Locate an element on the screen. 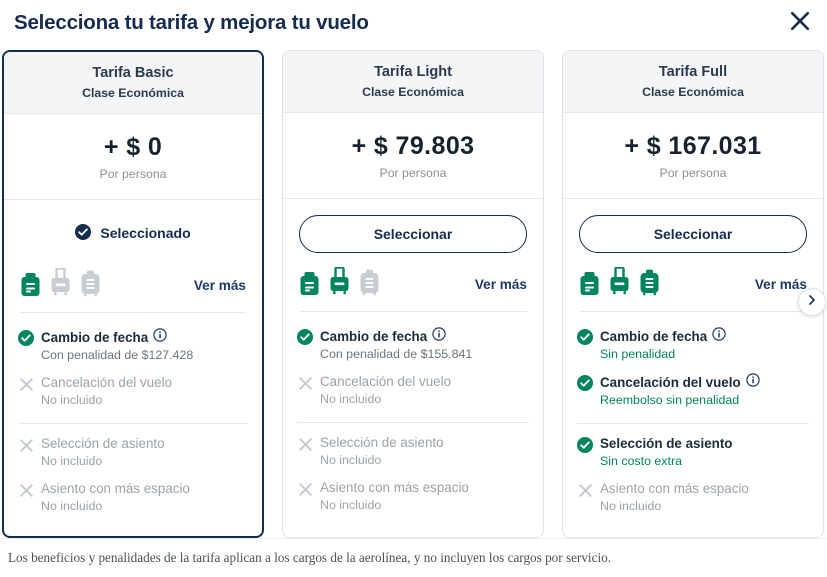 The height and width of the screenshot is (577, 827). modal-header: Selecciona tu tarifa y mejora tu vuelo is located at coordinates (413, 22).